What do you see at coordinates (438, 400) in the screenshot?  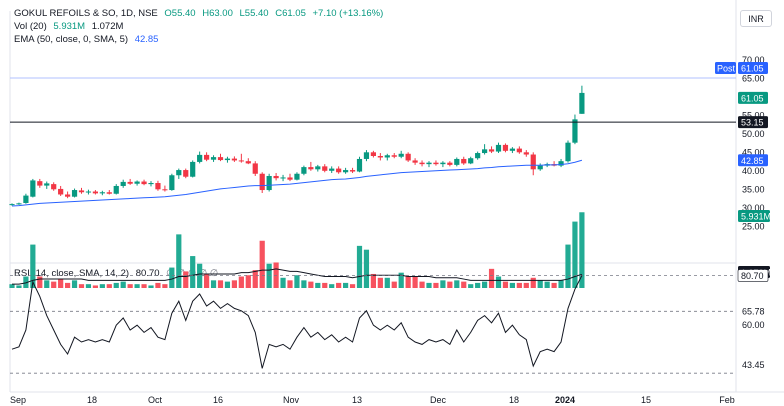 I see `time-tick-label: Dec` at bounding box center [438, 400].